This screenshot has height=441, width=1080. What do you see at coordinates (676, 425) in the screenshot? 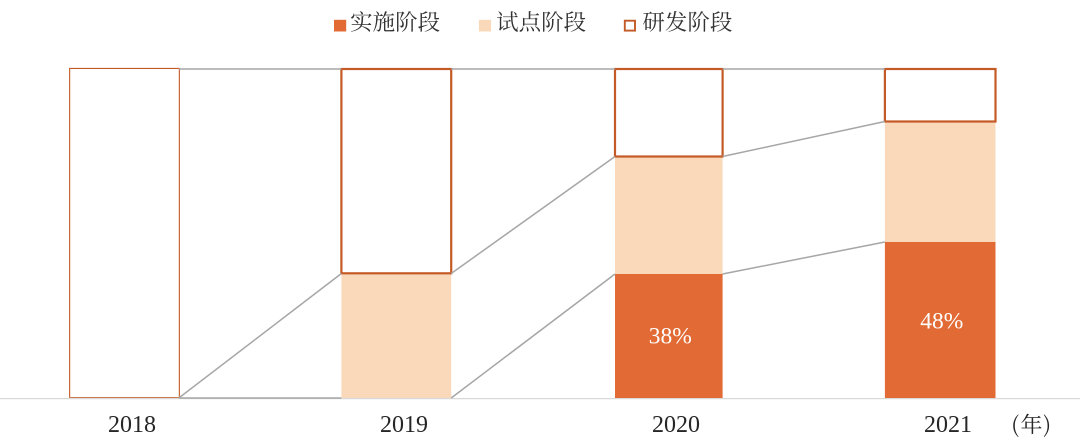
I see `svg-text: 2020` at bounding box center [676, 425].